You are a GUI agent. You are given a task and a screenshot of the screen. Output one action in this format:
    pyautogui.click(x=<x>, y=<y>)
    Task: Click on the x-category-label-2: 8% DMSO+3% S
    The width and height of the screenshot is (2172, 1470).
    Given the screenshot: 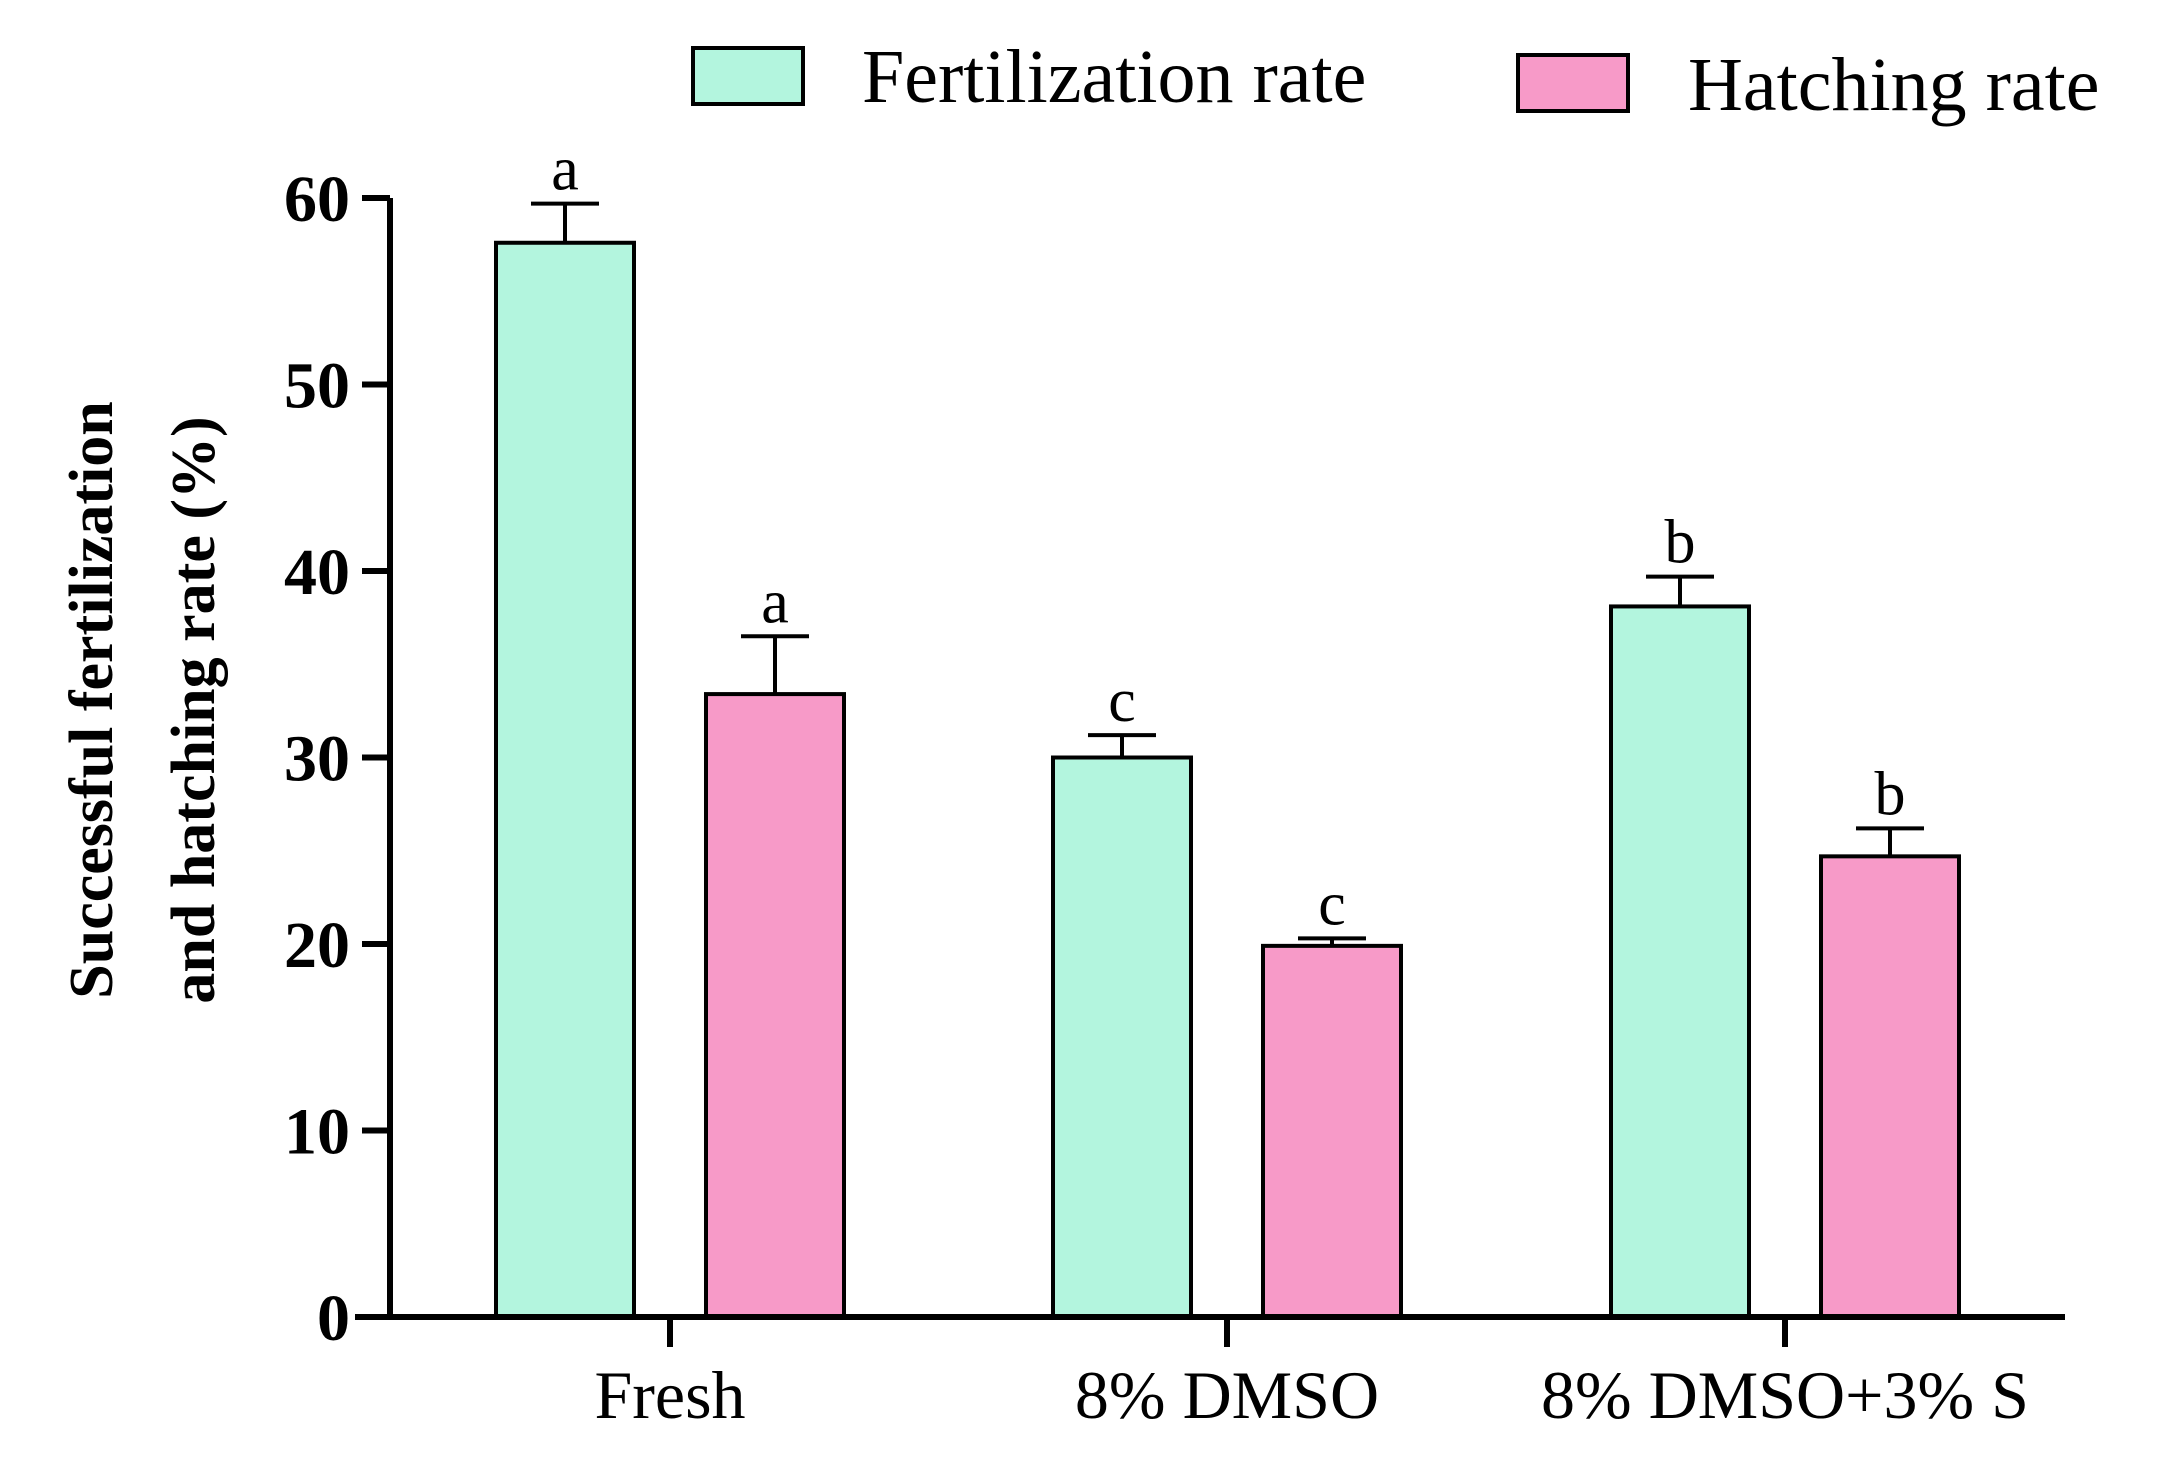 What is the action you would take?
    pyautogui.click(x=1785, y=1395)
    